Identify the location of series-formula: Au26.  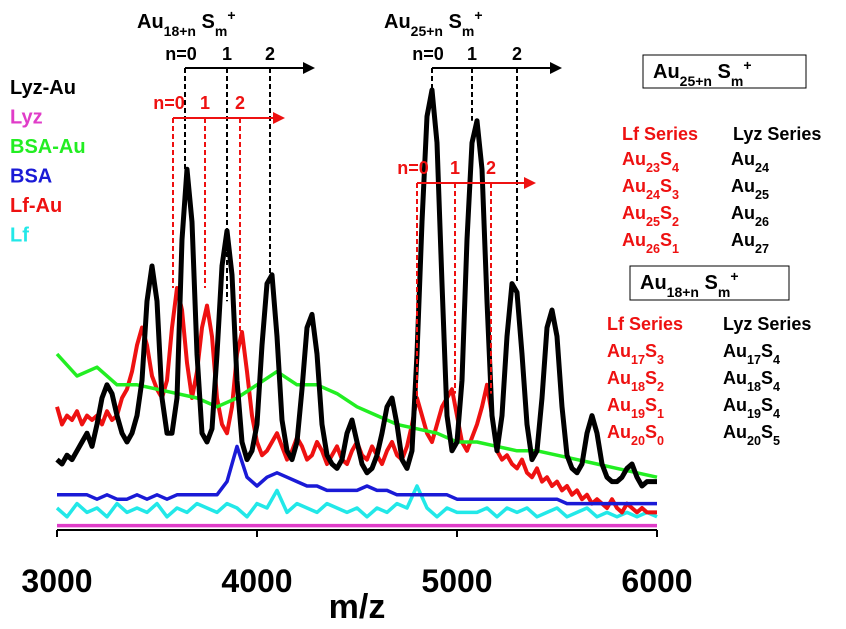
(750, 216).